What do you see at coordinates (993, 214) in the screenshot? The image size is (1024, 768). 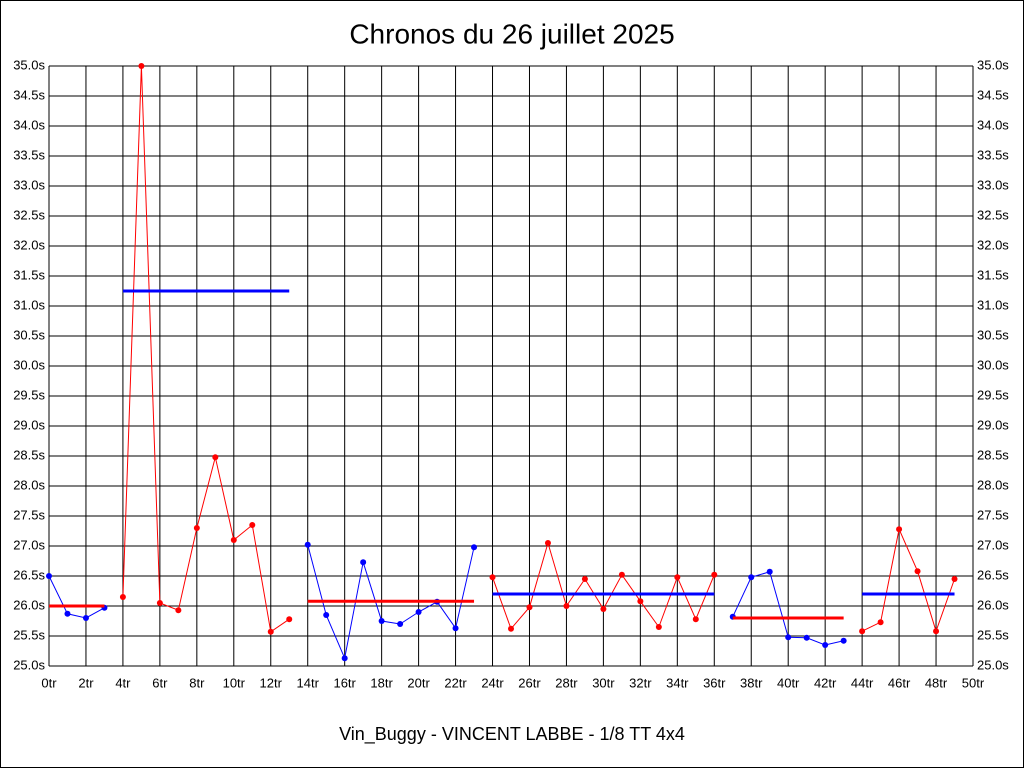 I see `y-tick-label-right: 32.5s` at bounding box center [993, 214].